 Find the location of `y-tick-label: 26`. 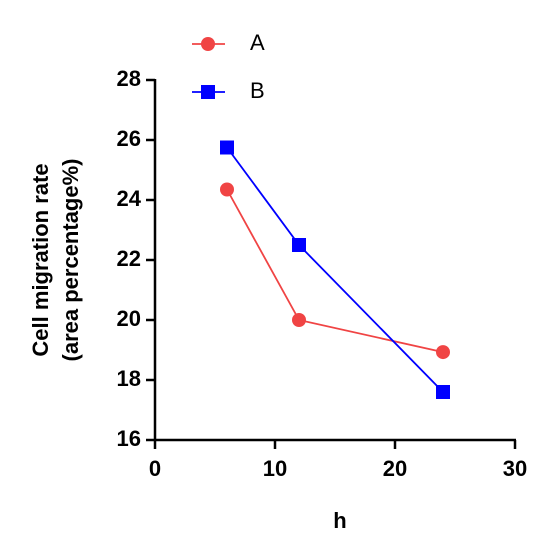

y-tick-label: 26 is located at coordinates (129, 138).